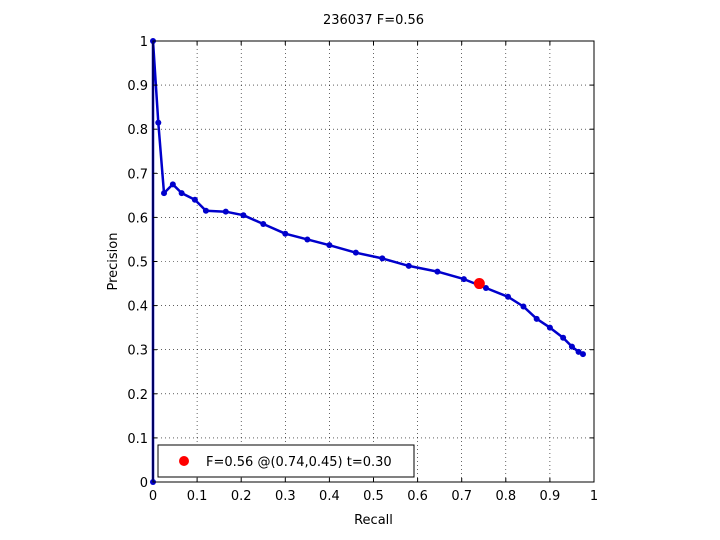 This screenshot has height=540, width=720. What do you see at coordinates (137, 395) in the screenshot?
I see `y-tick-label: 0.2` at bounding box center [137, 395].